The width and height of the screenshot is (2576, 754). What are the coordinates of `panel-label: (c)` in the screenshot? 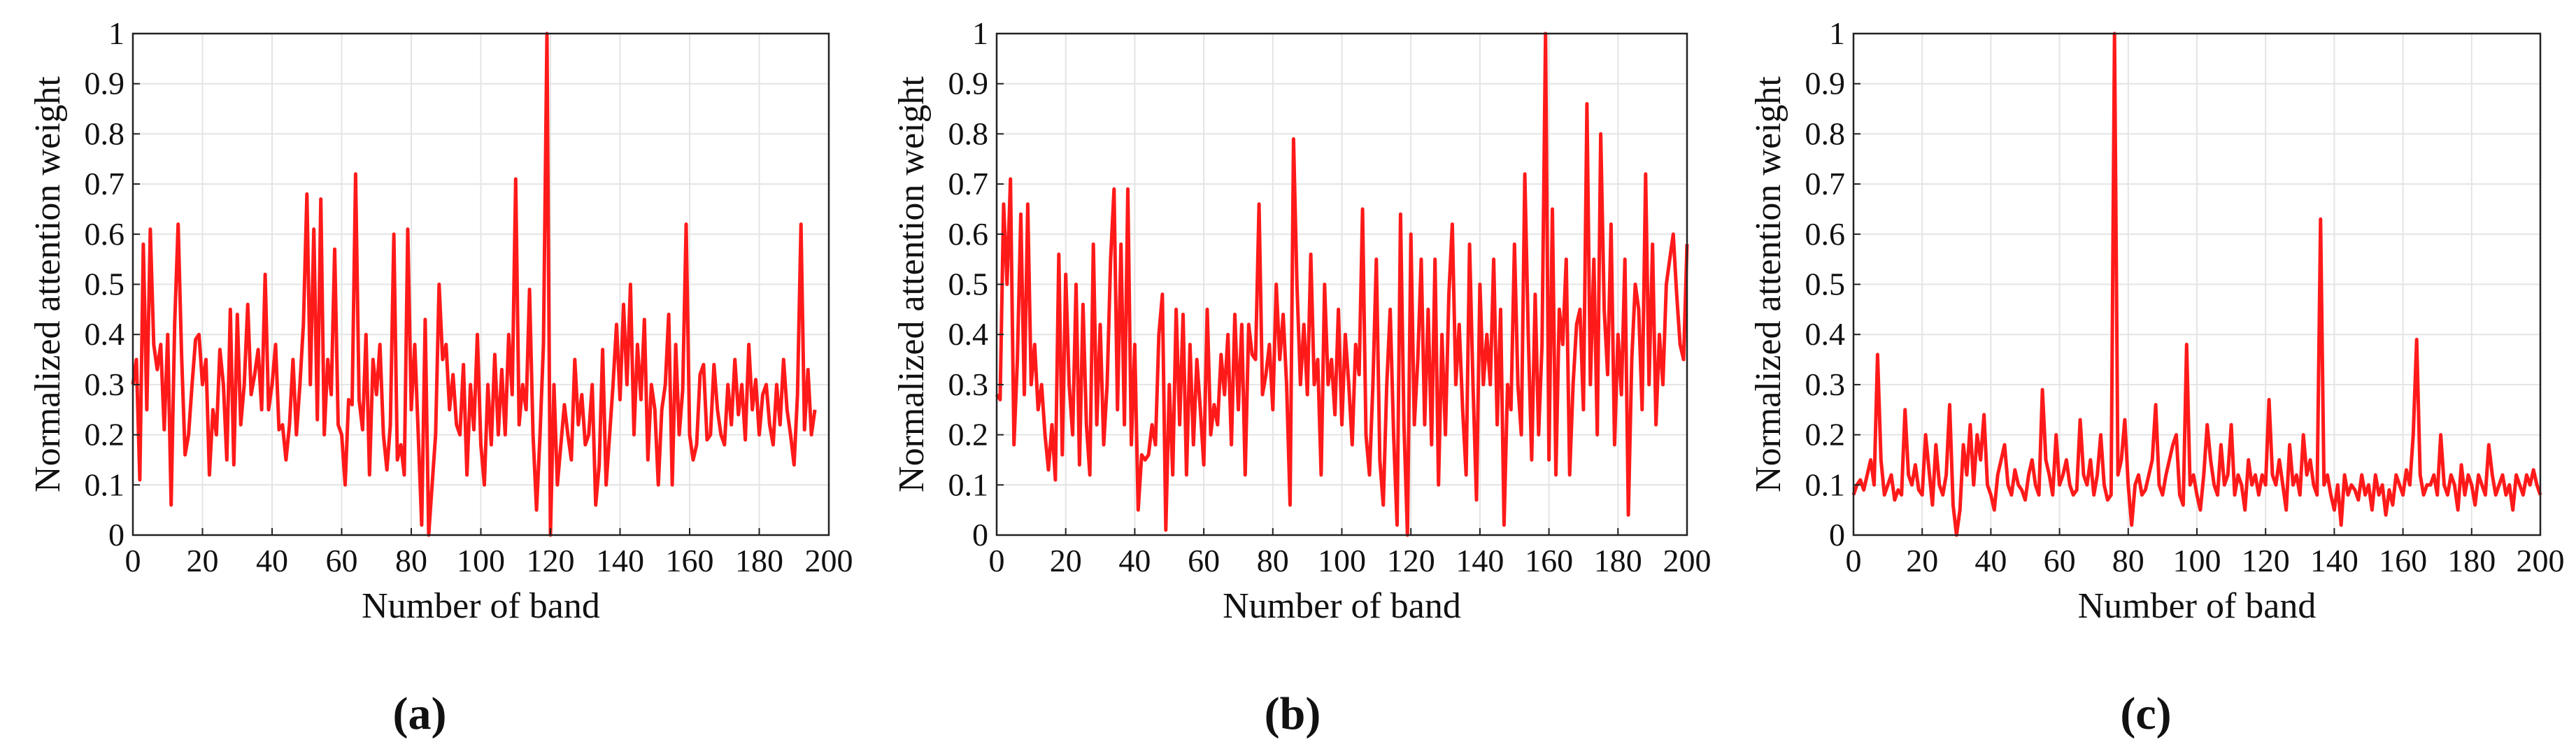 It's located at (2145, 713).